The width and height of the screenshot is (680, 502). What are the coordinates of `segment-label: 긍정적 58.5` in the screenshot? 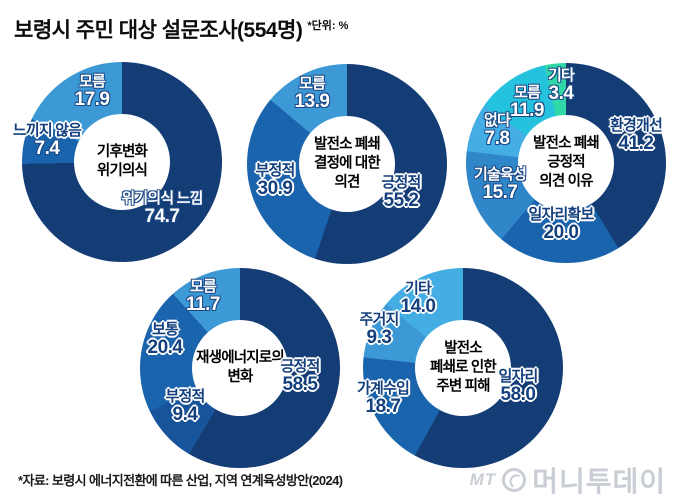 It's located at (300, 377).